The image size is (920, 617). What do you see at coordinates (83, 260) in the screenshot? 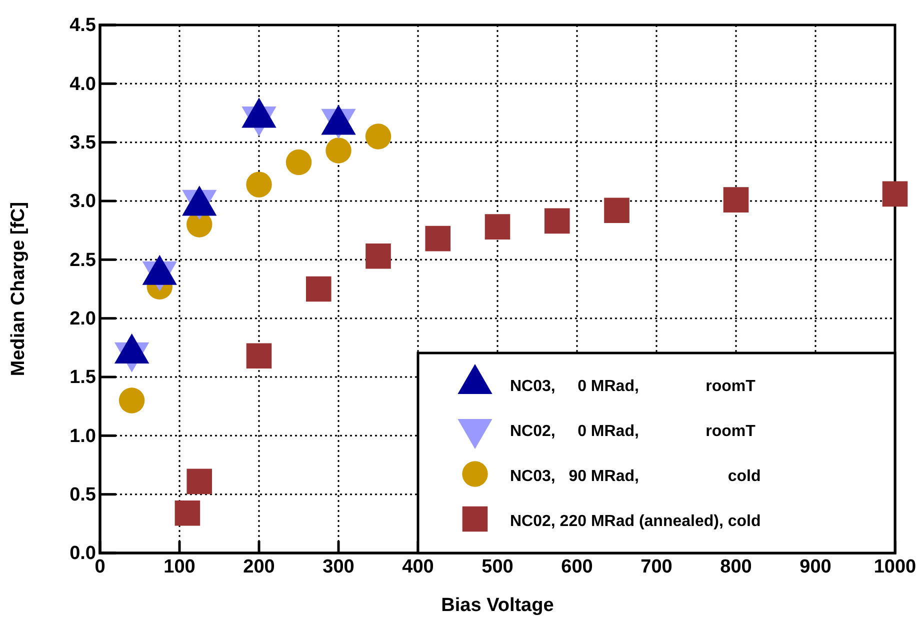
I see `y-tick-label: 2.5` at bounding box center [83, 260].